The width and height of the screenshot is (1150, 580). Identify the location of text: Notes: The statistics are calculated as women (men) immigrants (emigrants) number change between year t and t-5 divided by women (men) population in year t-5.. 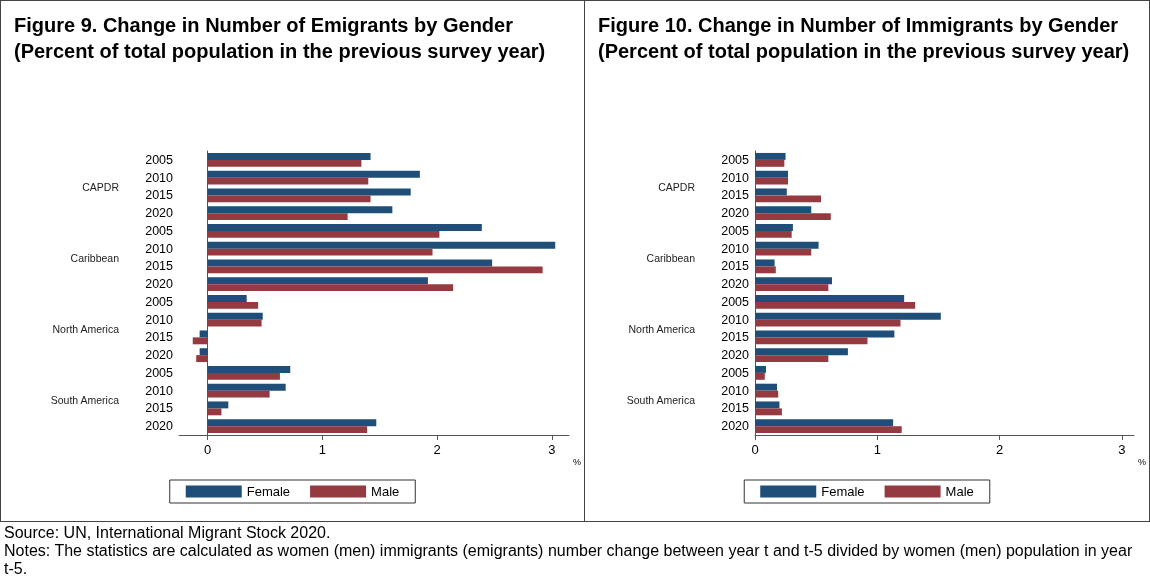
(569, 560).